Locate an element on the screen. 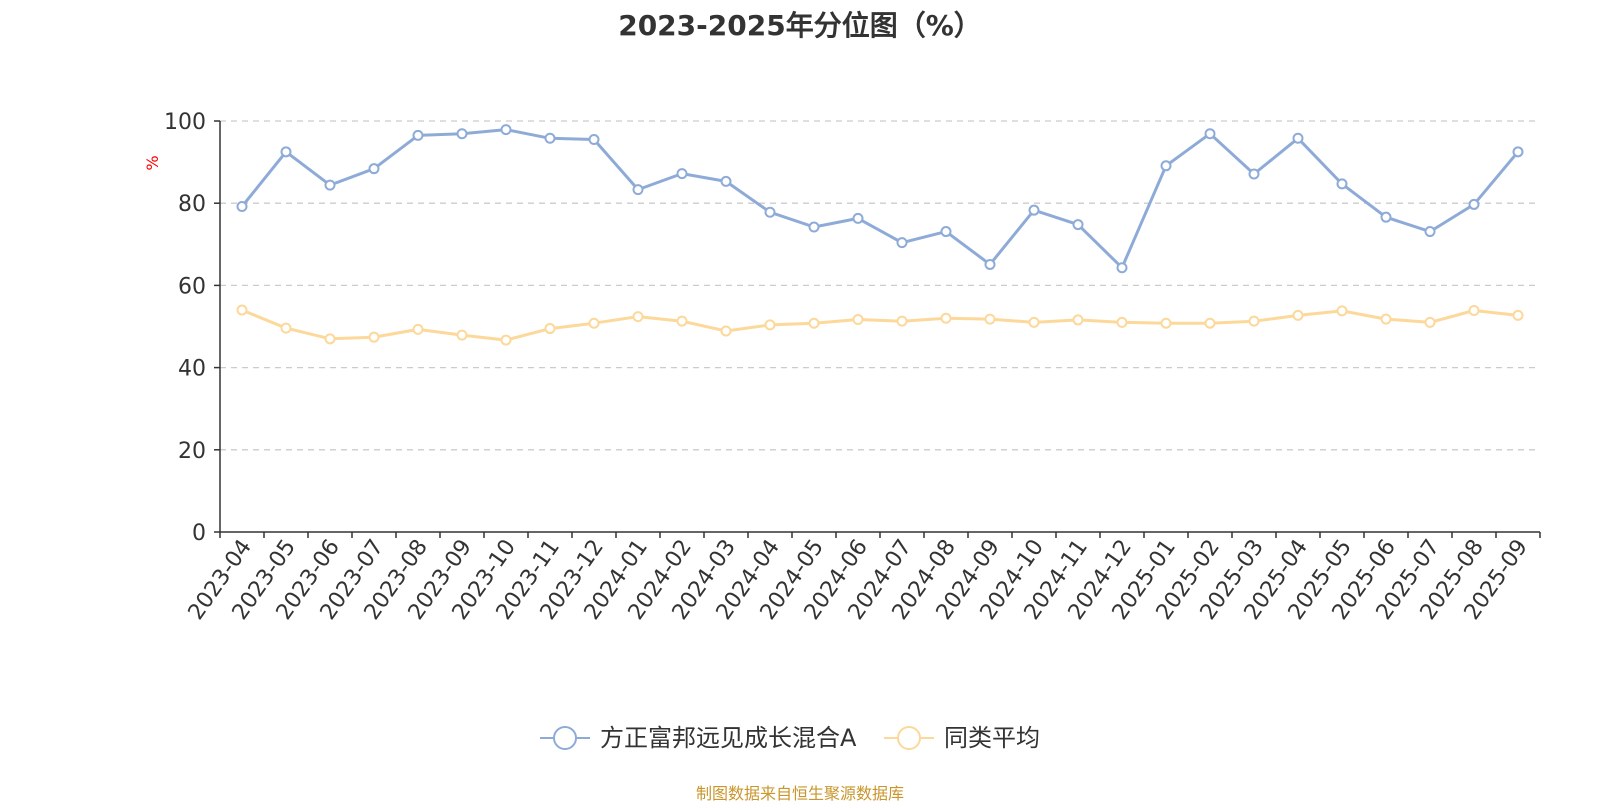 This screenshot has height=804, width=1600. y-tick-label: 100 is located at coordinates (185, 122).